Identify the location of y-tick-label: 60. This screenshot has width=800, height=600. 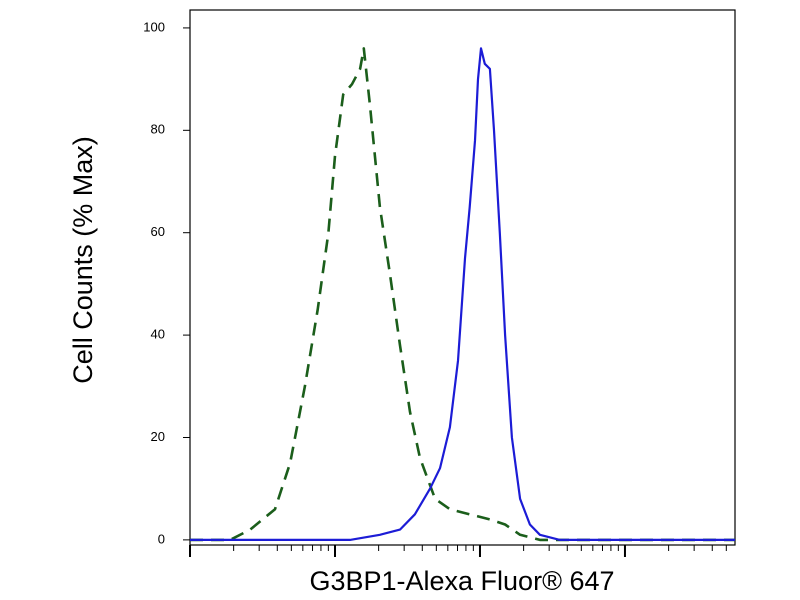
(158, 231).